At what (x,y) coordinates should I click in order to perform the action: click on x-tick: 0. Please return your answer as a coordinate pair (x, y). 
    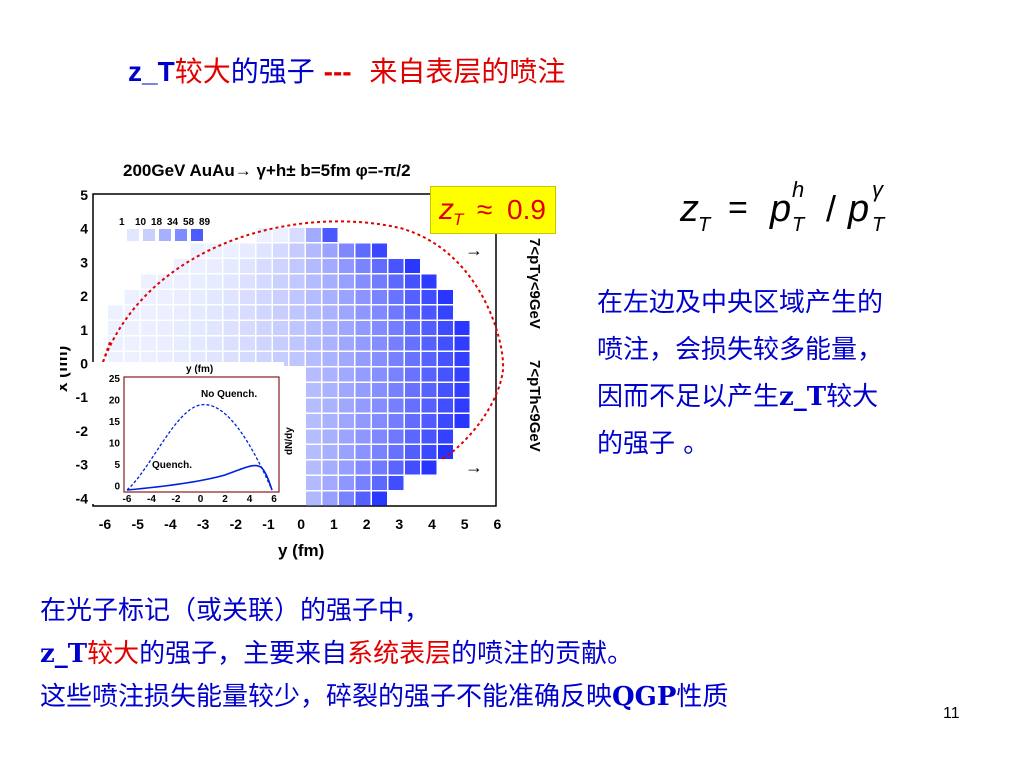
    Looking at the image, I should click on (301, 524).